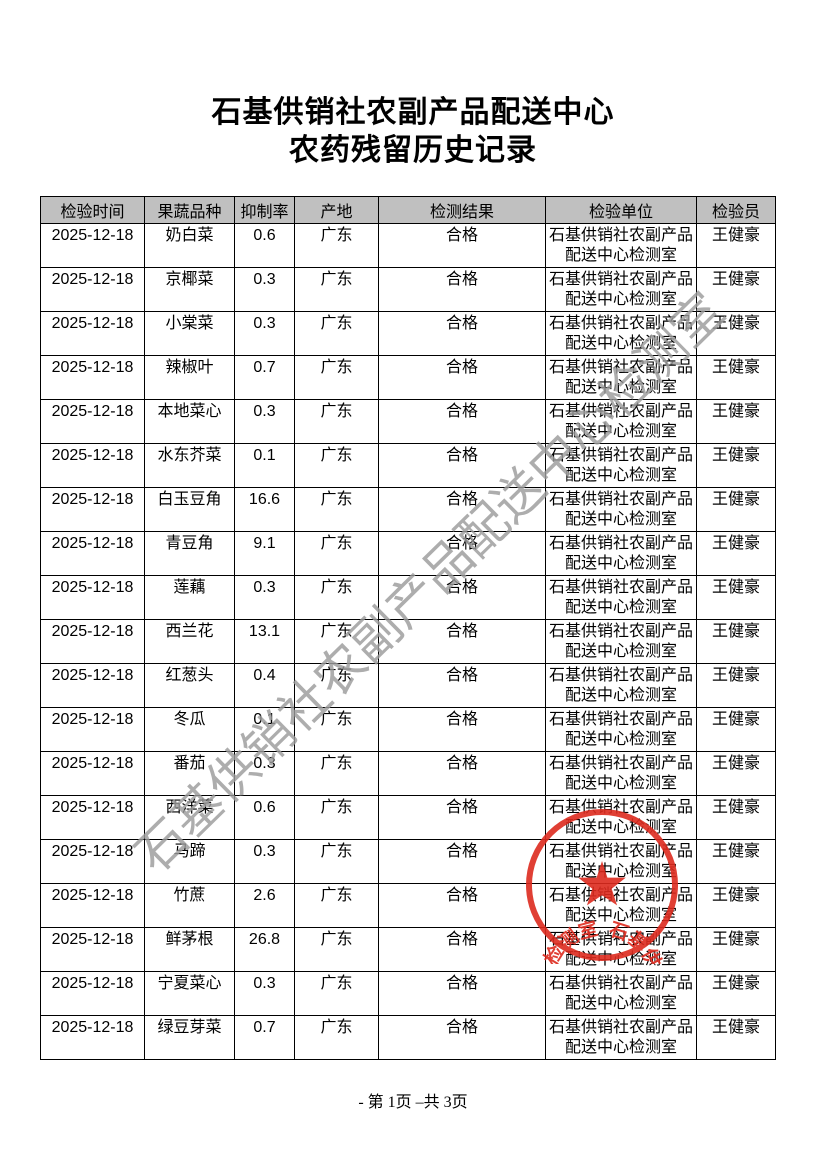  Describe the element at coordinates (408, 817) in the screenshot. I see `table-row: 2025-12-18 西洋菜 0.6 广东 合格 石基供销社农副产品配送中心检测室 王健豪` at that location.